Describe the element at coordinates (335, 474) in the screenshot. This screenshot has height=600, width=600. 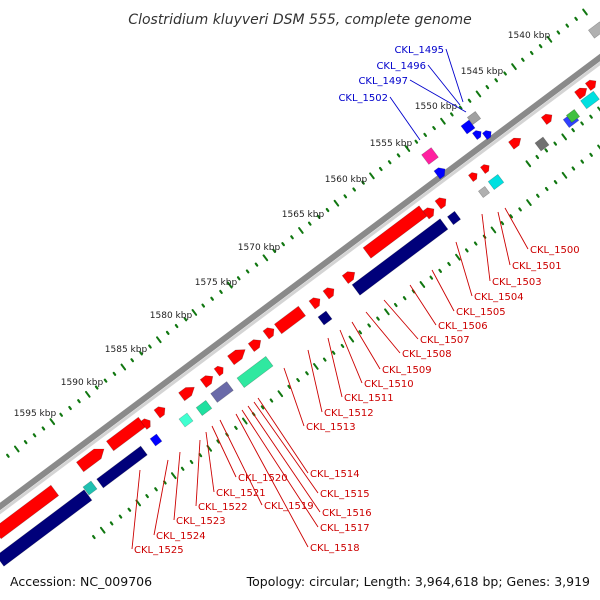
I see `gene-label-forward: CKL_1514` at that location.